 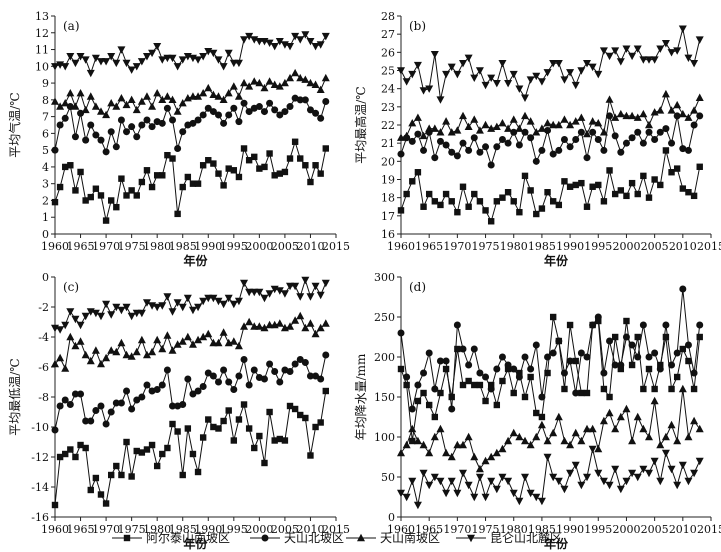 What do you see at coordinates (388, 34) in the screenshot?
I see `y-tick-label: 27` at bounding box center [388, 34].